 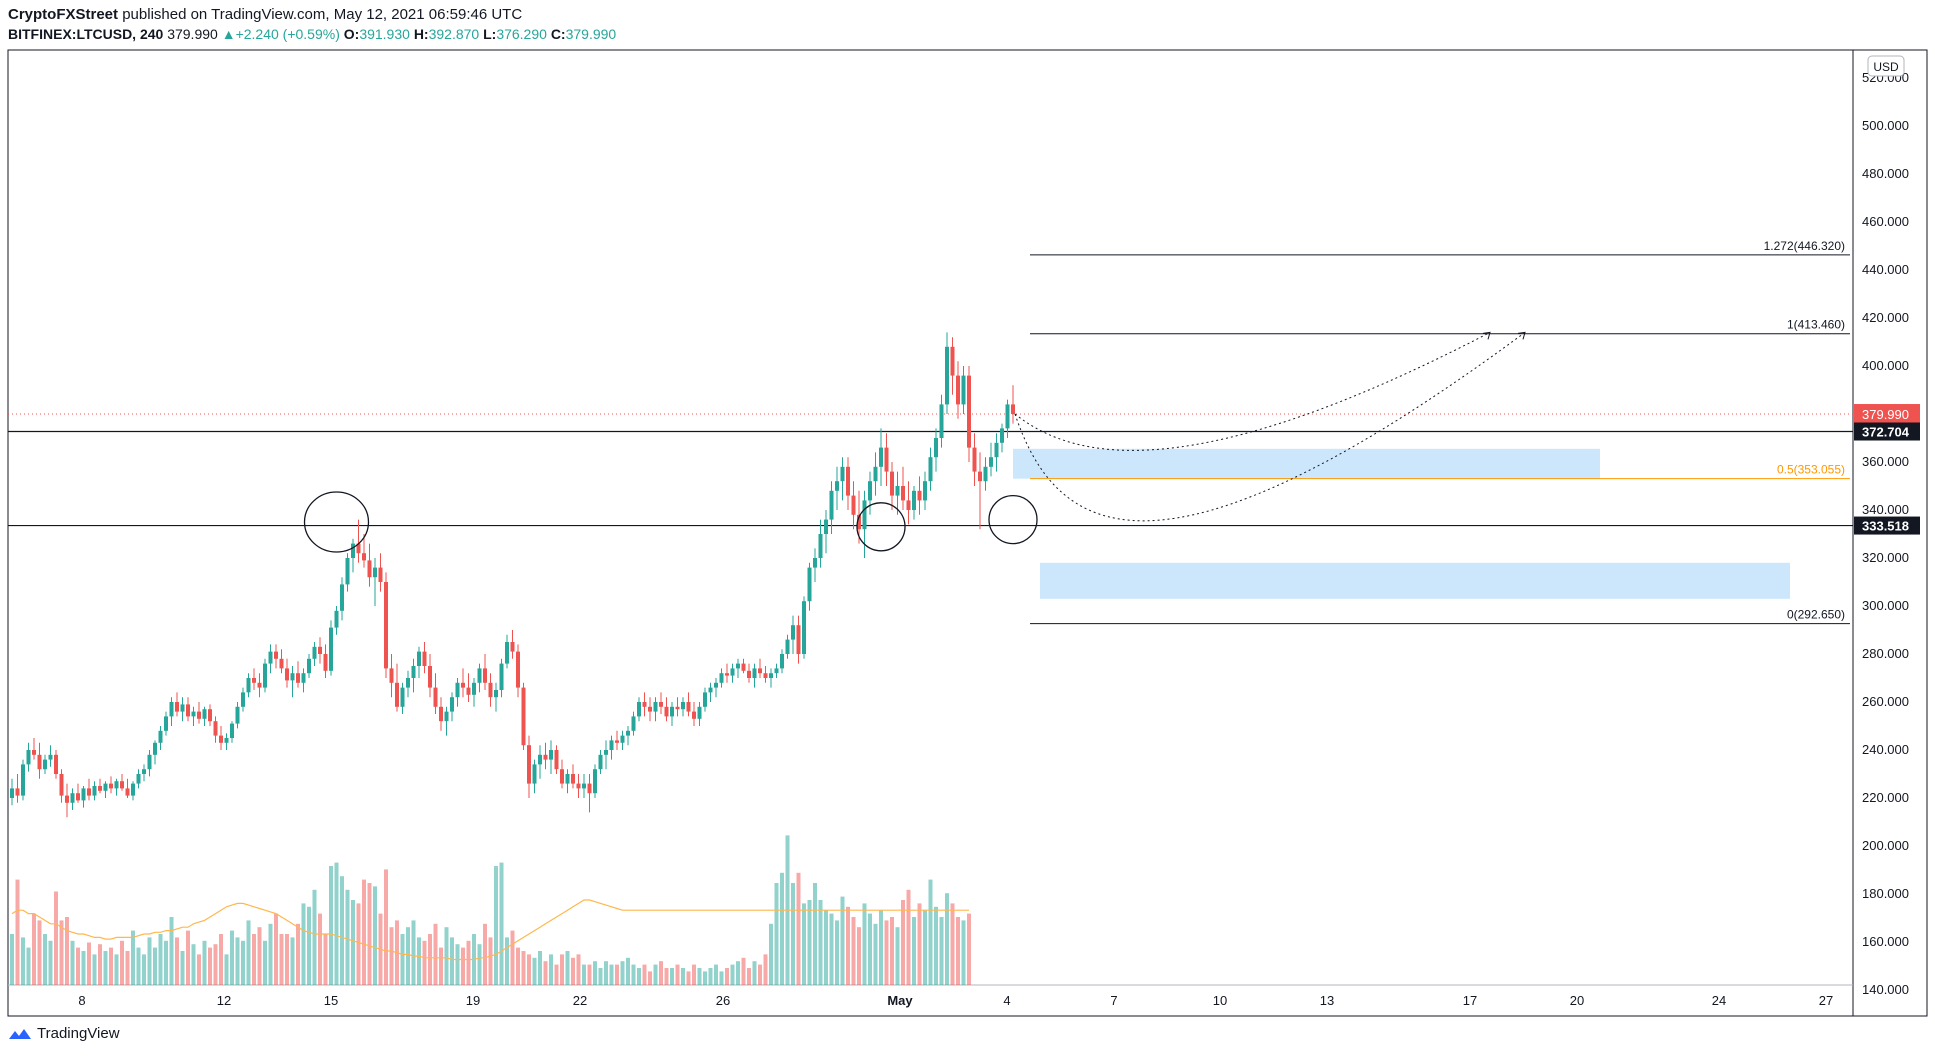 What do you see at coordinates (86, 34) in the screenshot?
I see `symbol-interval: BITFINEX:LTCUSD, 240` at bounding box center [86, 34].